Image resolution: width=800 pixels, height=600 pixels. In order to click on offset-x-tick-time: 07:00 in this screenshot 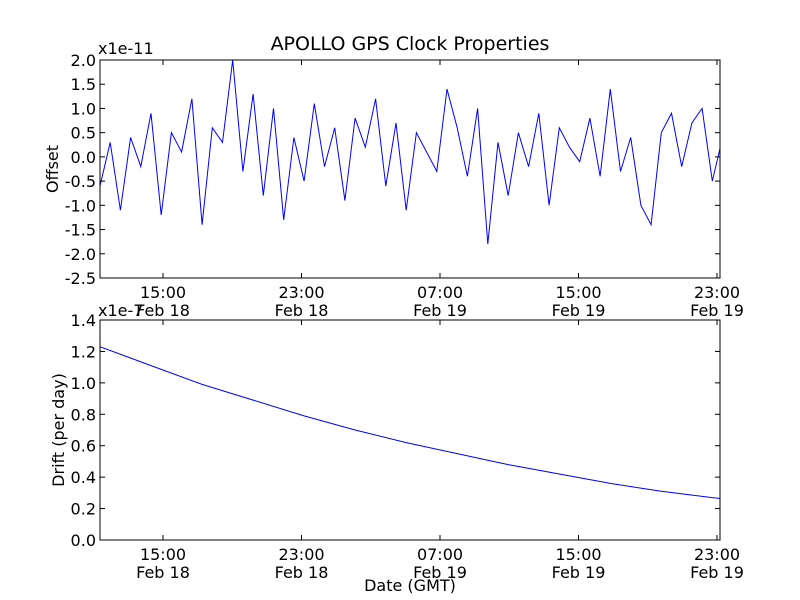, I will do `click(440, 292)`.